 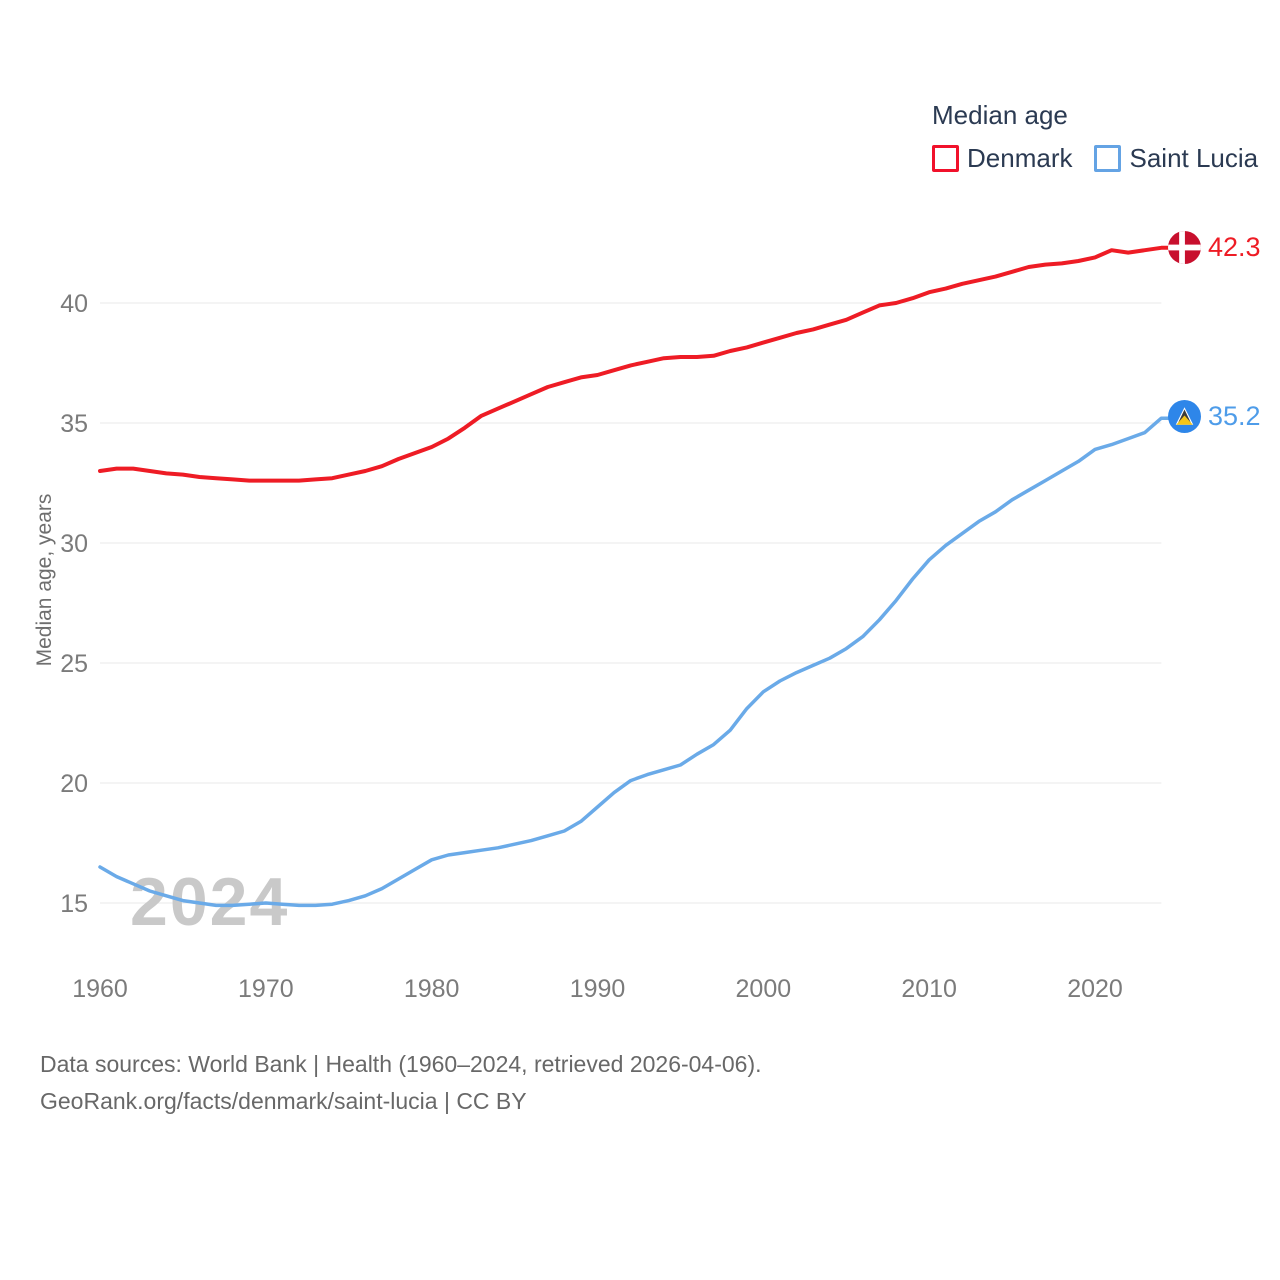 I want to click on legend-item-denmark: Denmark, so click(x=1002, y=158).